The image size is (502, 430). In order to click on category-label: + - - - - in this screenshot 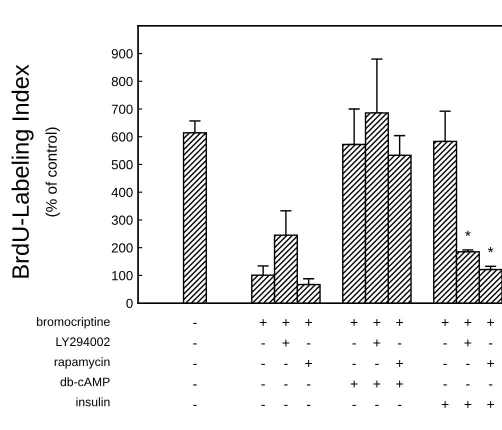, I will do `click(263, 362)`.